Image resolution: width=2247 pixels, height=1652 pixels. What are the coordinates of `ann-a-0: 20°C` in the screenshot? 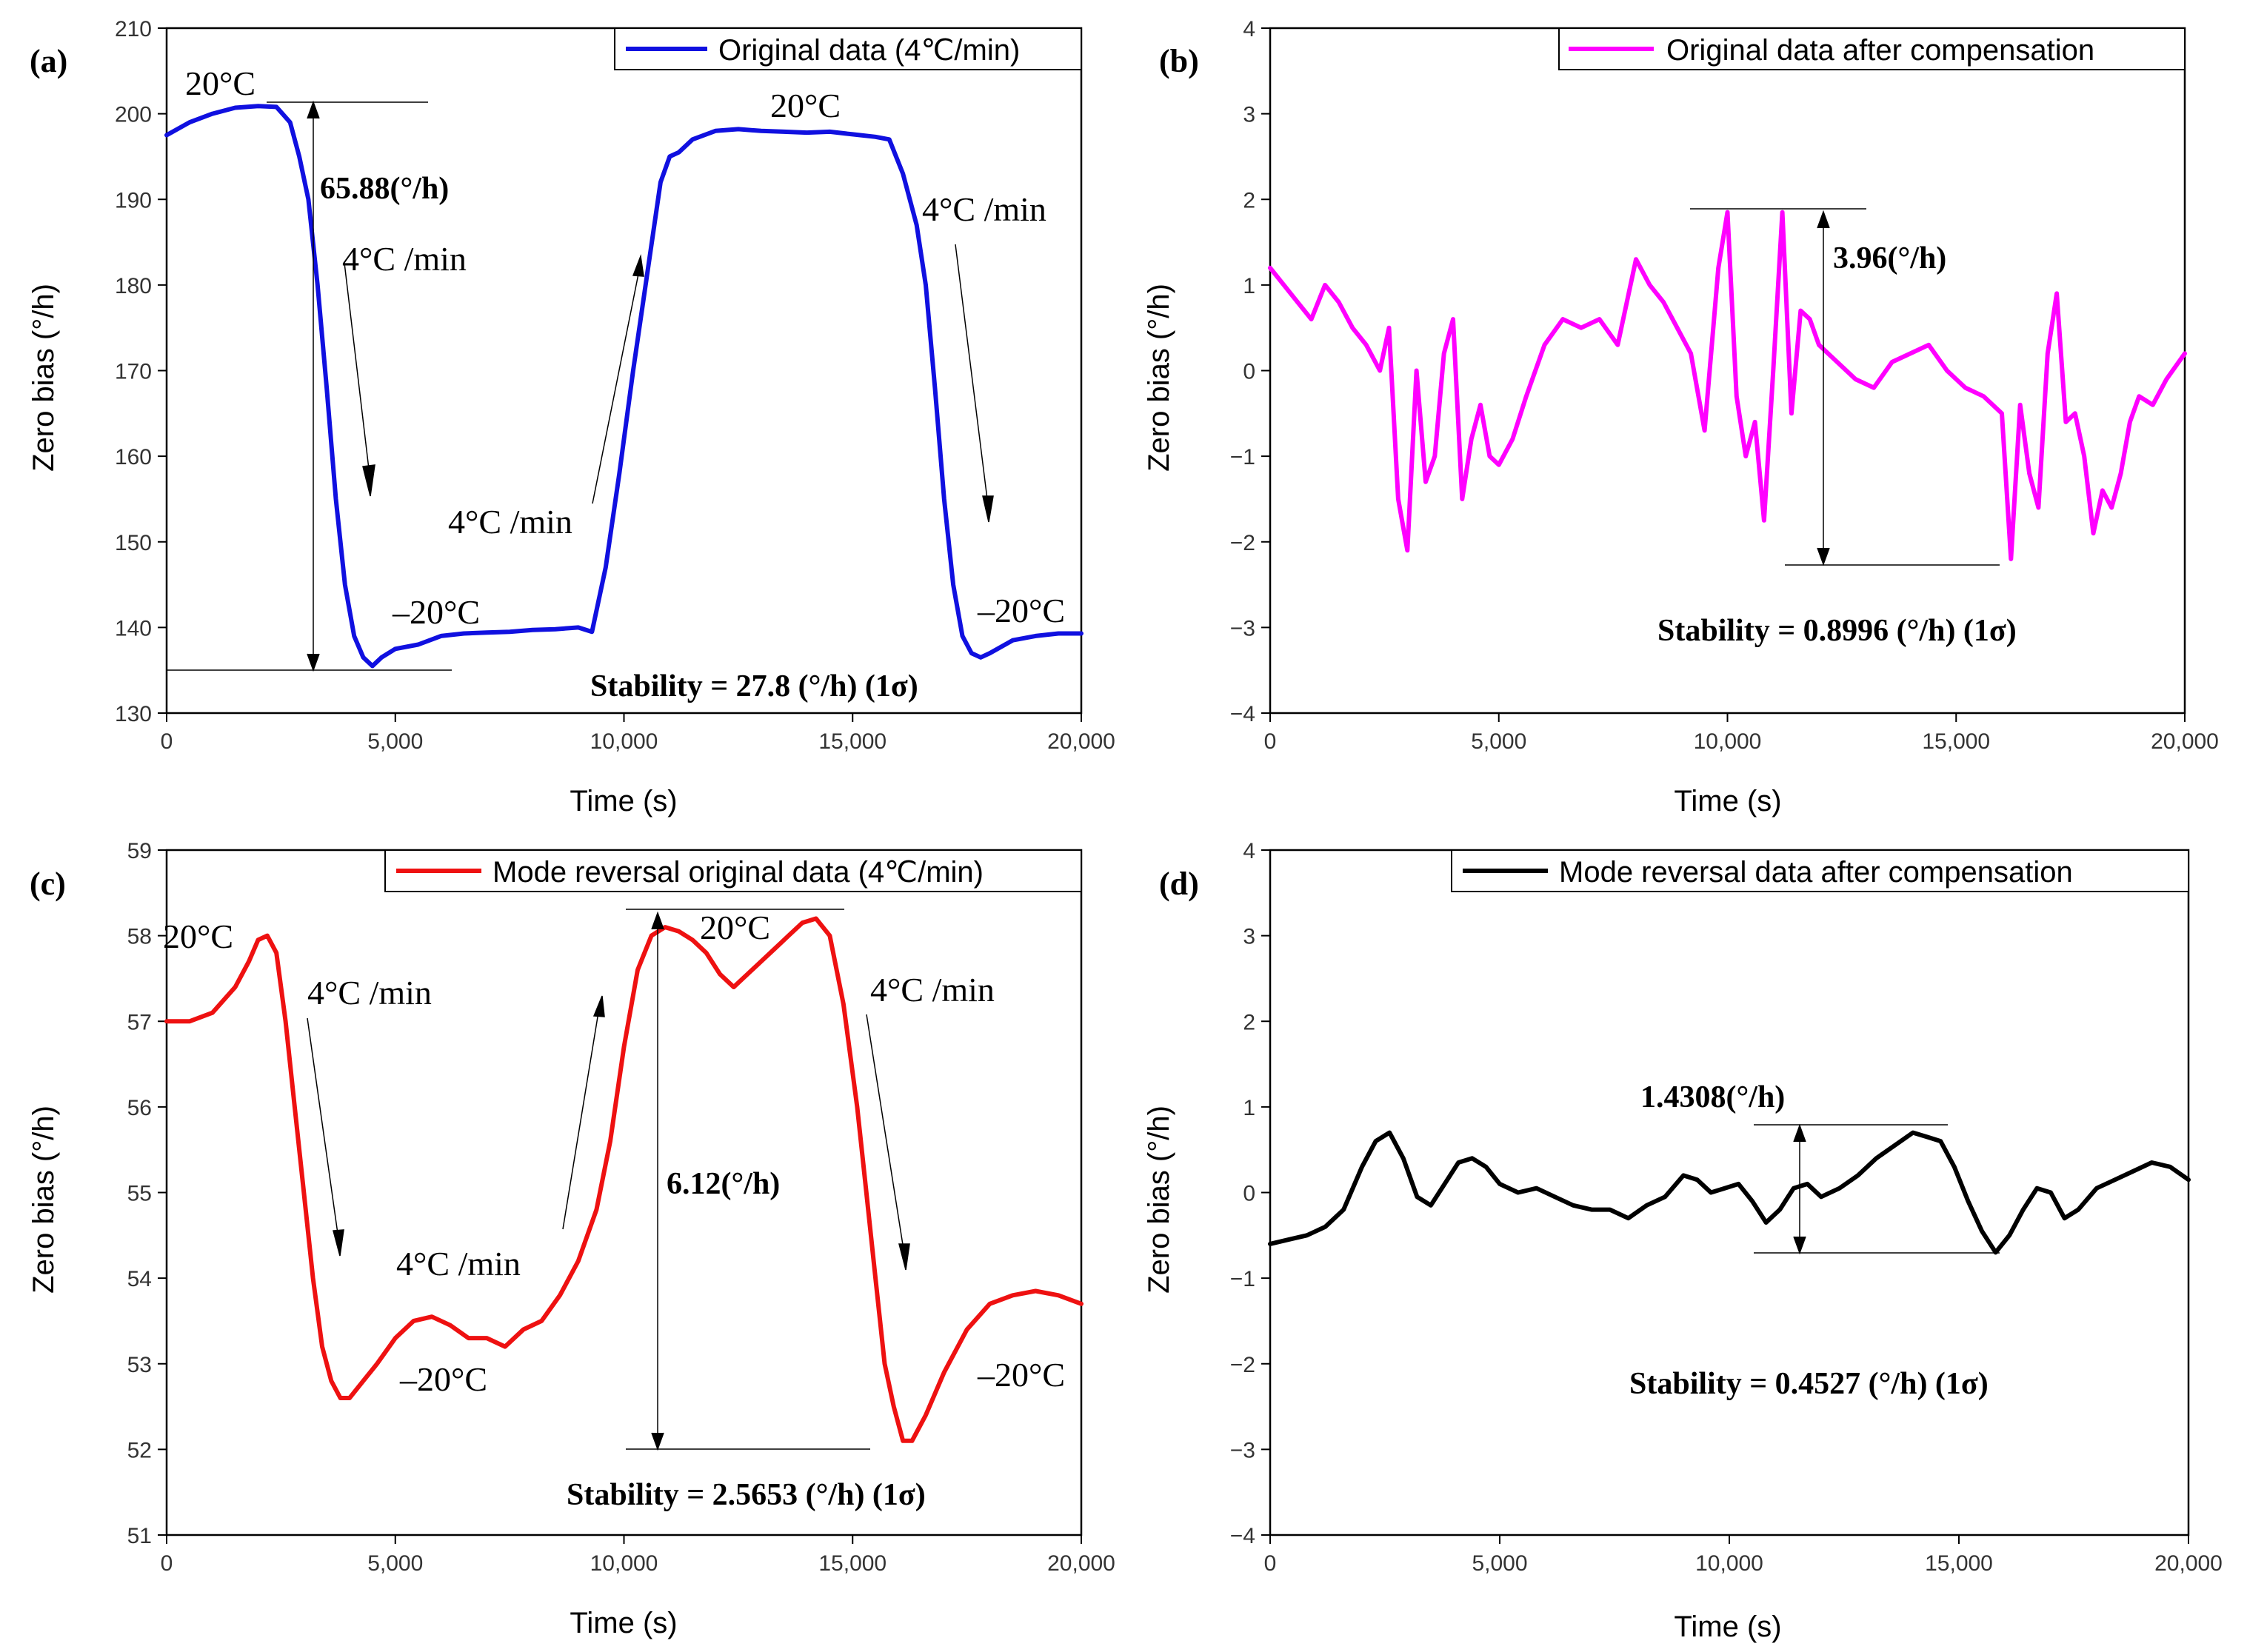 It's located at (220, 83).